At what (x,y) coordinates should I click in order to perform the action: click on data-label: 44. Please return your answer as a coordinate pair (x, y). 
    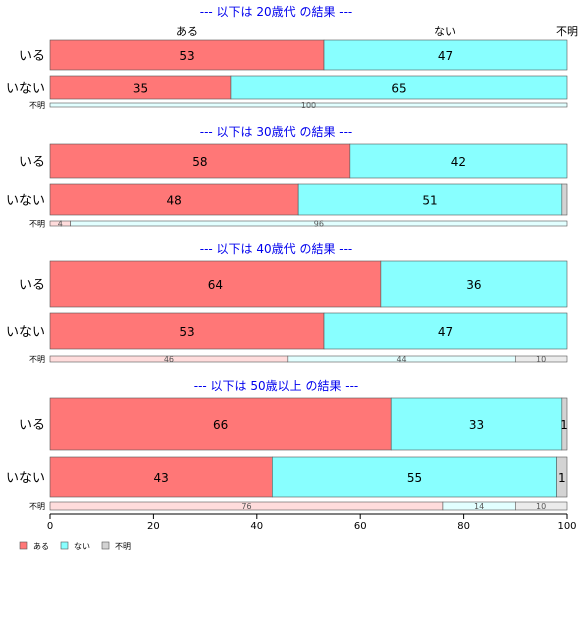
    Looking at the image, I should click on (401, 359).